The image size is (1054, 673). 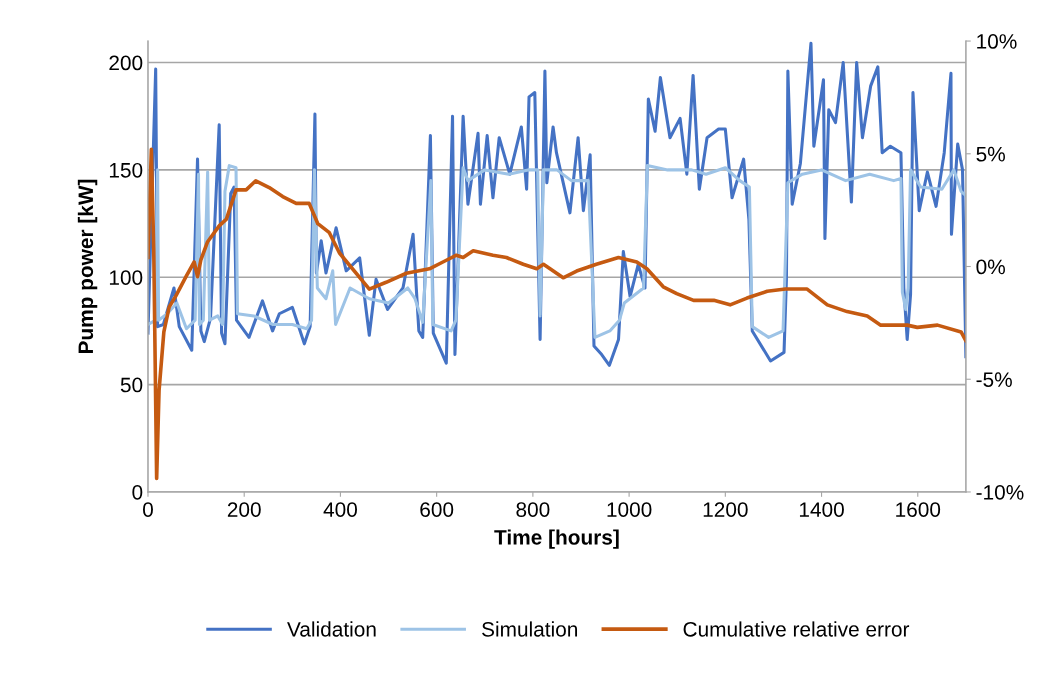 I want to click on x-tick-label: 1400, so click(x=821, y=509).